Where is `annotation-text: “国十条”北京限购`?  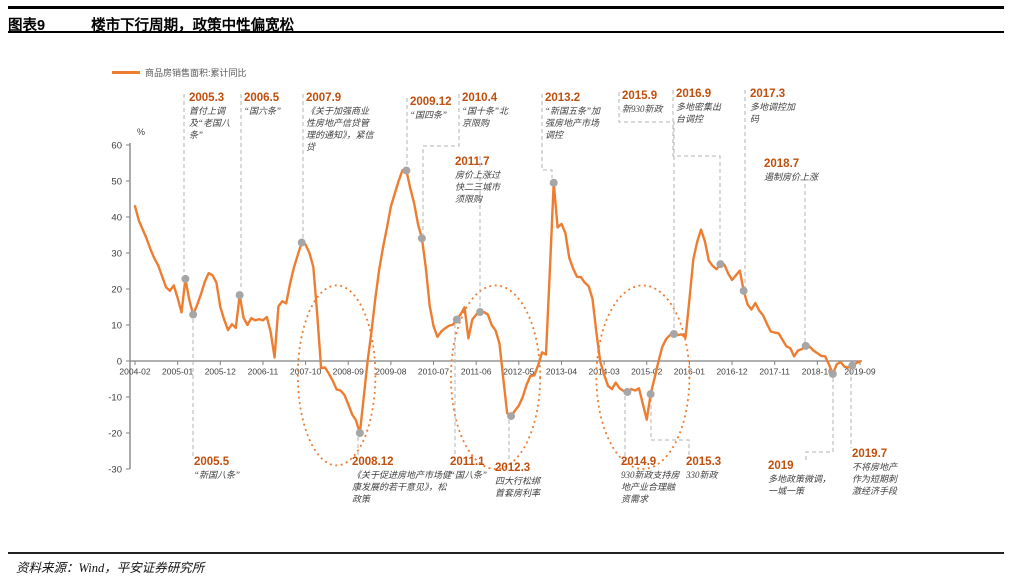
annotation-text: “国十条”北京限购 is located at coordinates (485, 117).